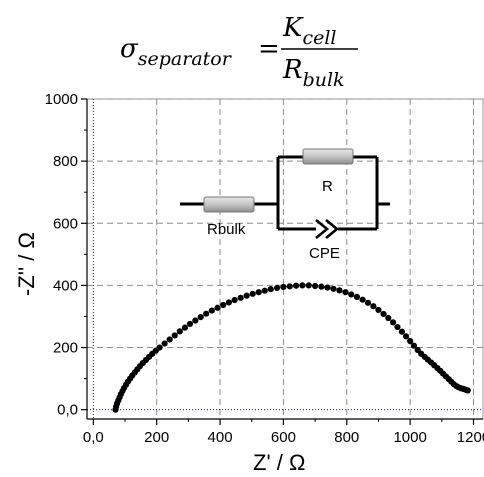 Image resolution: width=484 pixels, height=477 pixels. What do you see at coordinates (65, 285) in the screenshot?
I see `y-tick-label: 400` at bounding box center [65, 285].